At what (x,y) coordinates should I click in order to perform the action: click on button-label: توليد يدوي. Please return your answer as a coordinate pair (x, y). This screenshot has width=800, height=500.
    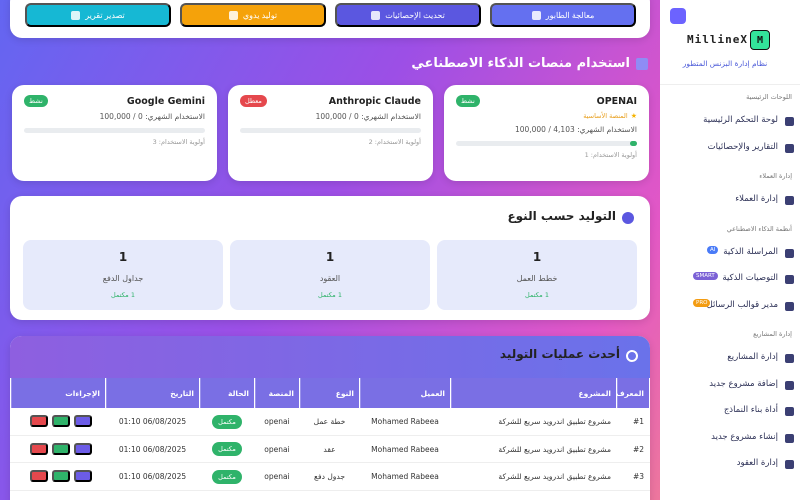
    Looking at the image, I should click on (260, 15).